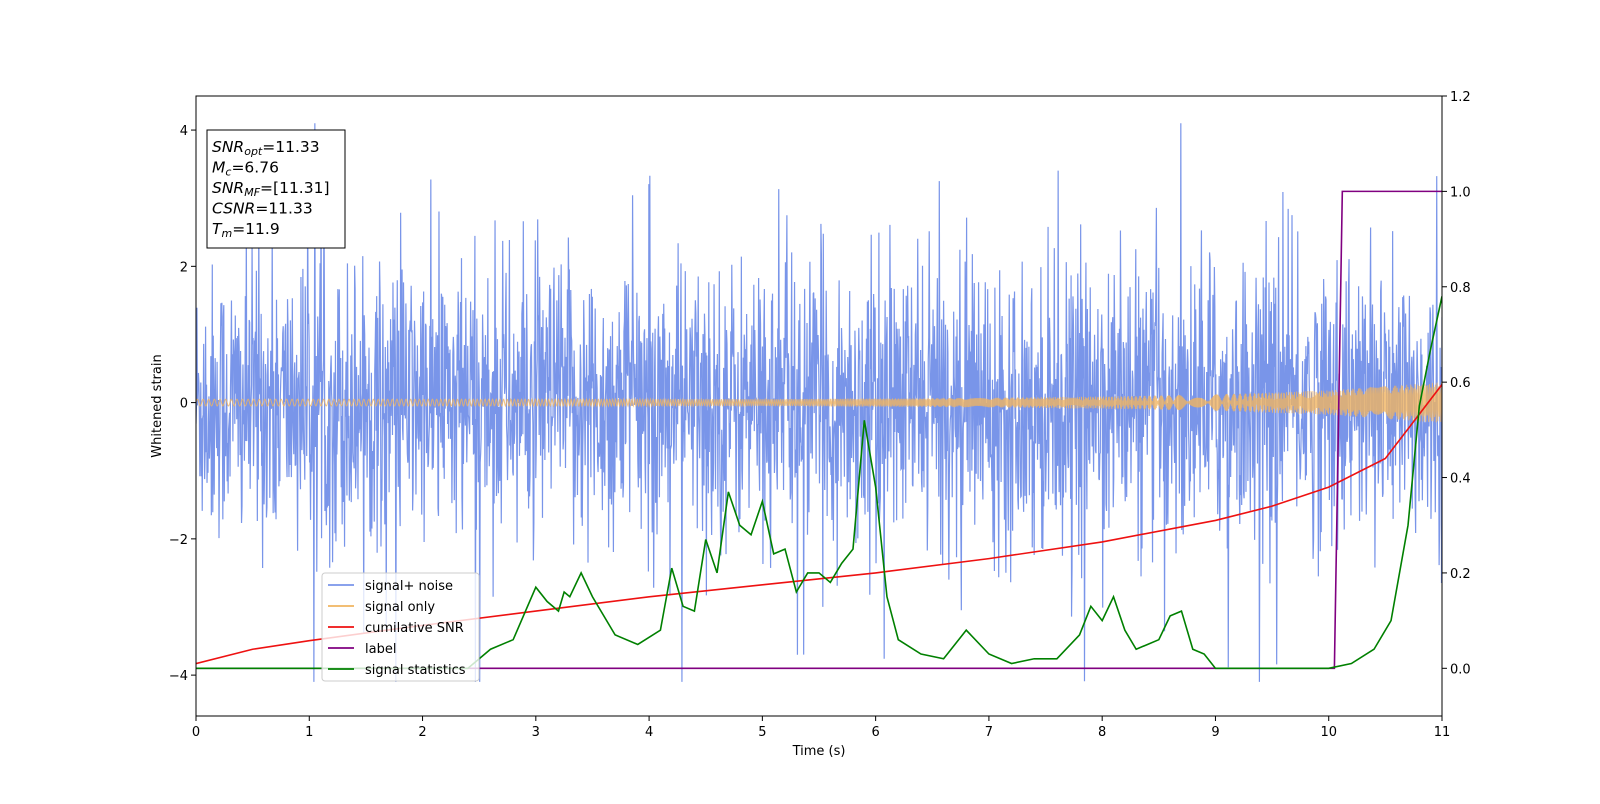  I want to click on y-right-tick-label: 1.2, so click(1460, 97).